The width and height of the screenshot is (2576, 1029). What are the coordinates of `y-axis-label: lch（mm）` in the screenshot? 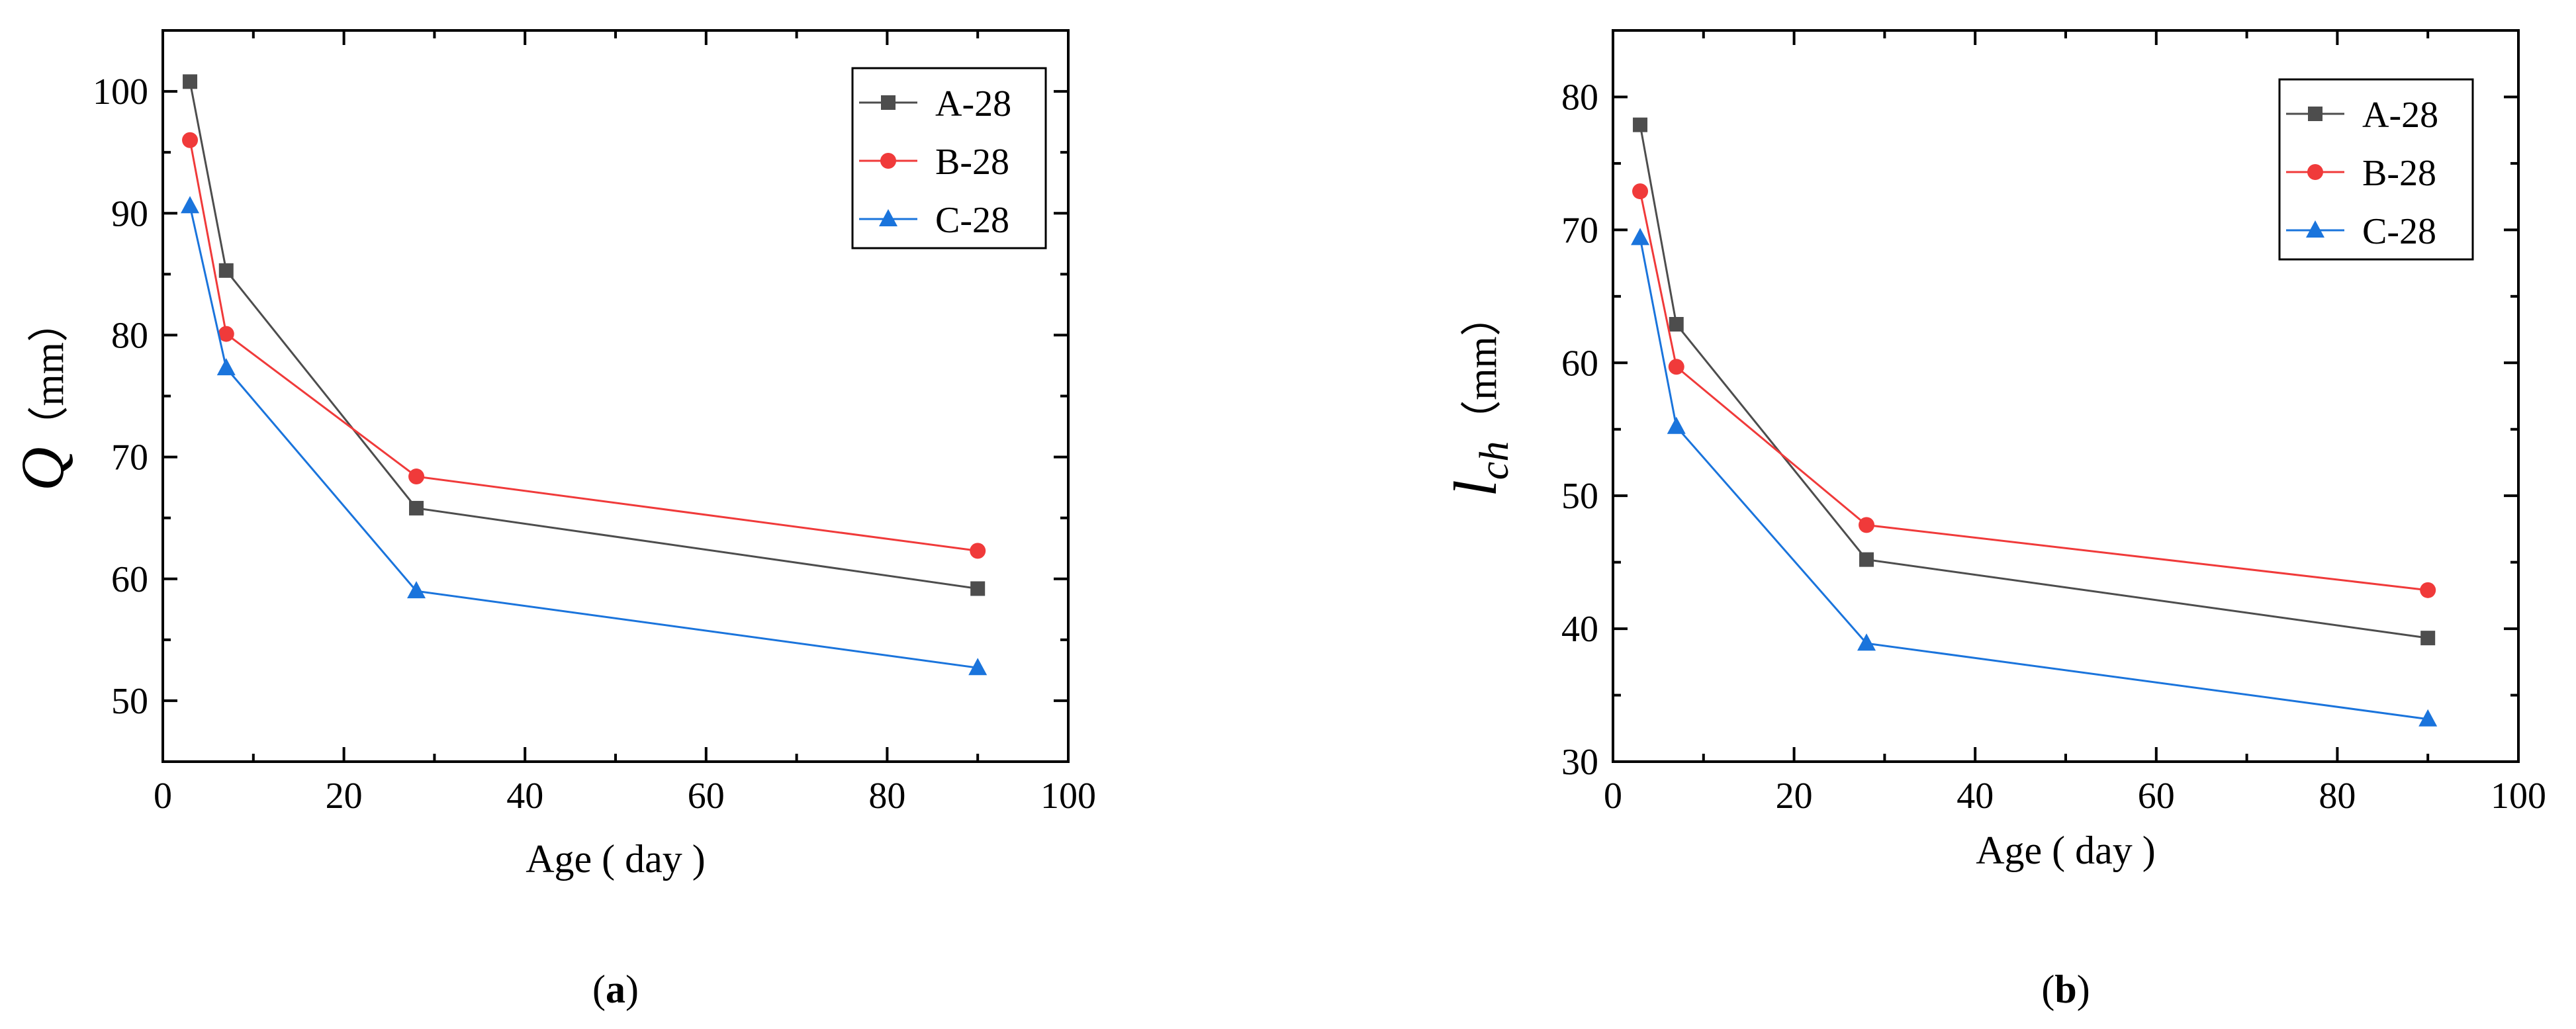 It's located at (1479, 396).